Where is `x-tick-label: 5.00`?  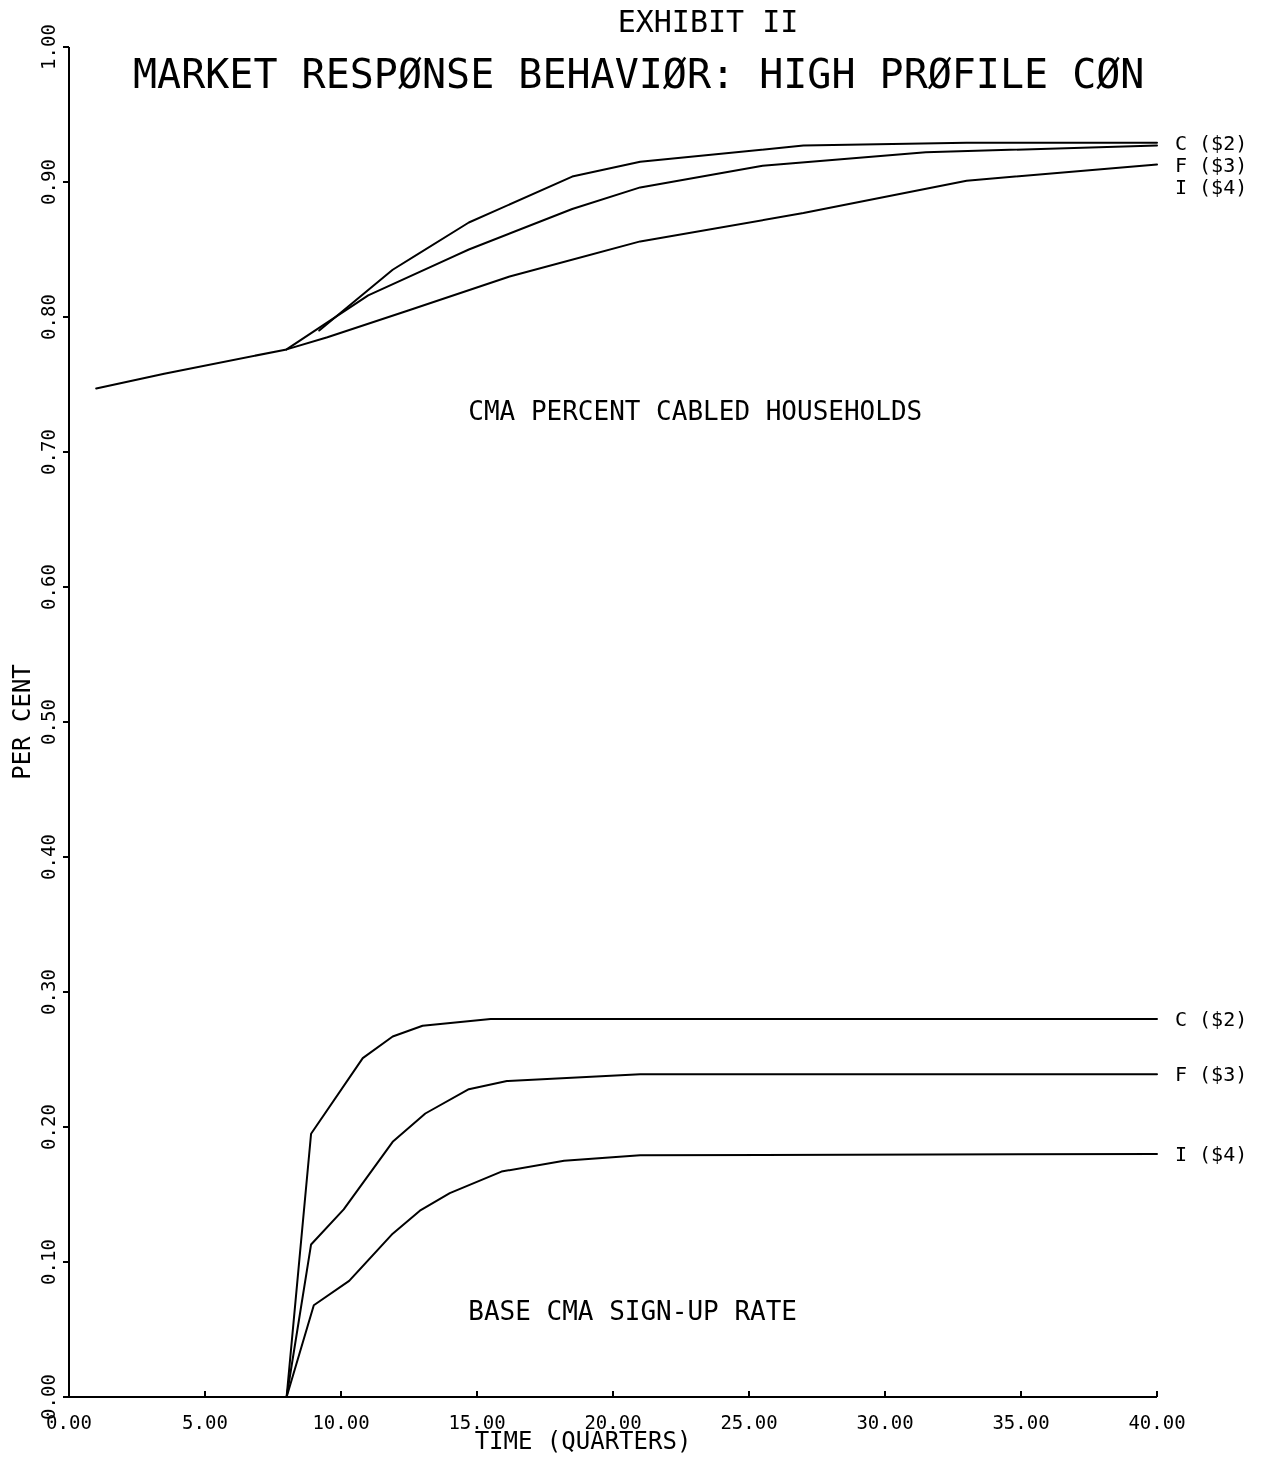 x-tick-label: 5.00 is located at coordinates (205, 1422).